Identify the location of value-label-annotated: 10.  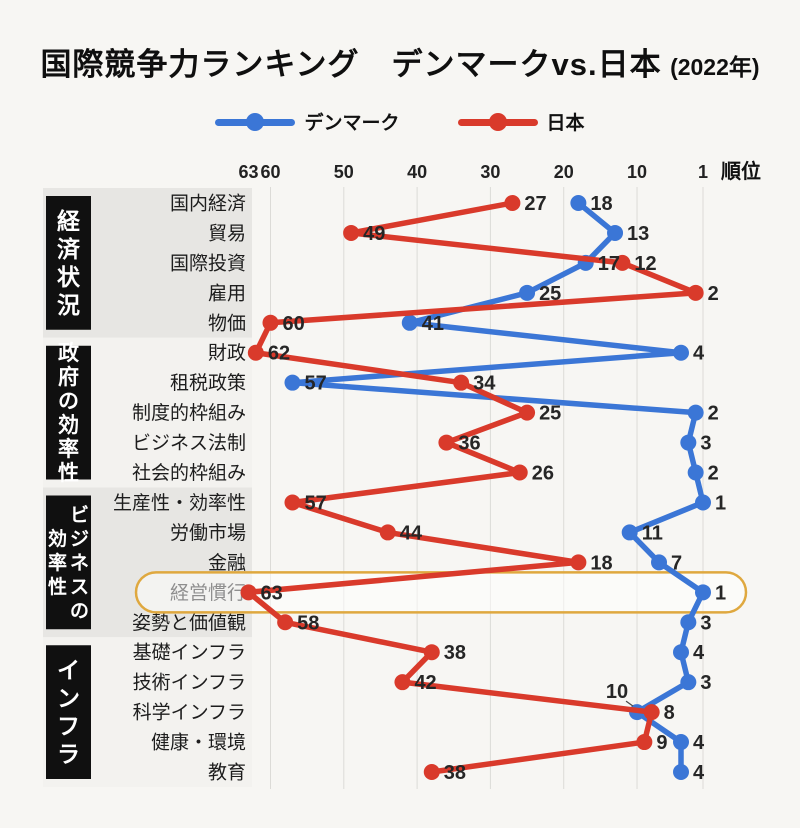
(617, 692).